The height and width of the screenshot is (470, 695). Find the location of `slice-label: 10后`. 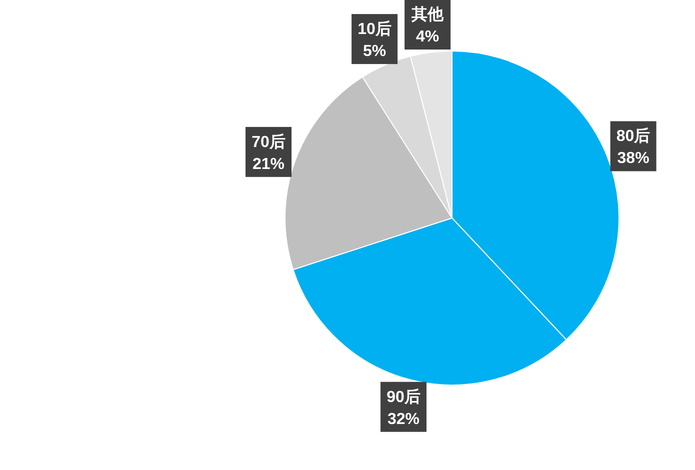

slice-label: 10后 is located at coordinates (375, 29).